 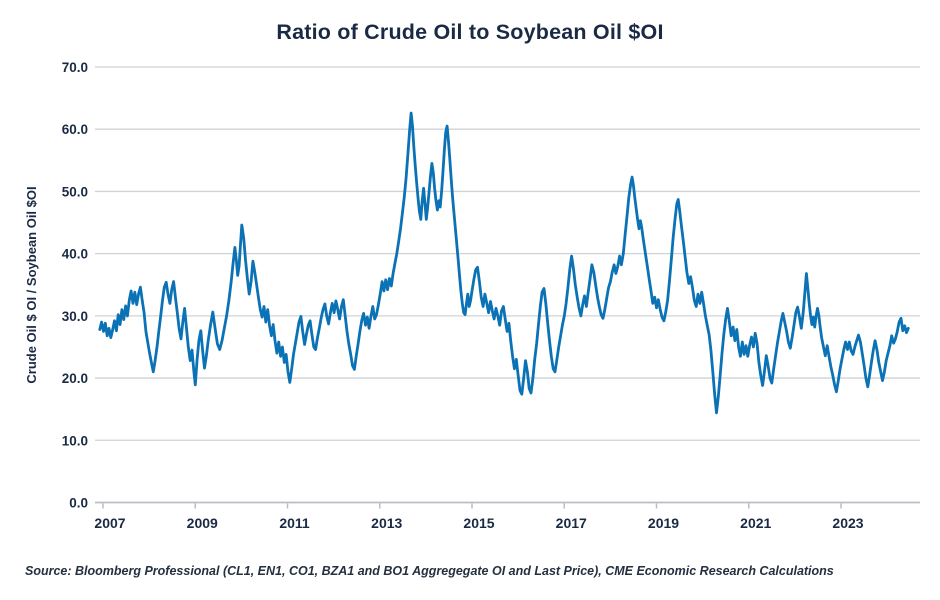 What do you see at coordinates (571, 523) in the screenshot?
I see `x-tick-label: 2017` at bounding box center [571, 523].